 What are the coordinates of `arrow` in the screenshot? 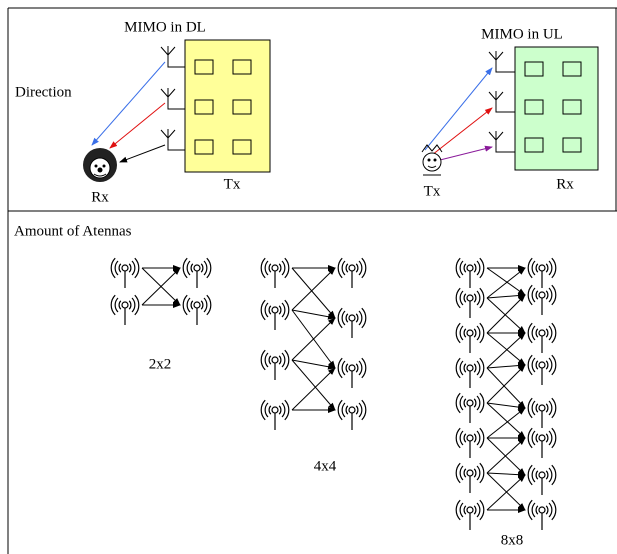 It's located at (128, 103).